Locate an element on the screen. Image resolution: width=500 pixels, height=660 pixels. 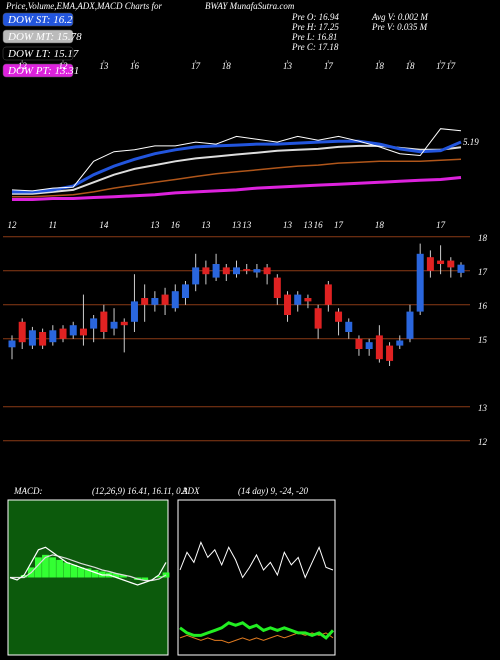
legend-label: DOW MT: 15.78 is located at coordinates (44, 37).